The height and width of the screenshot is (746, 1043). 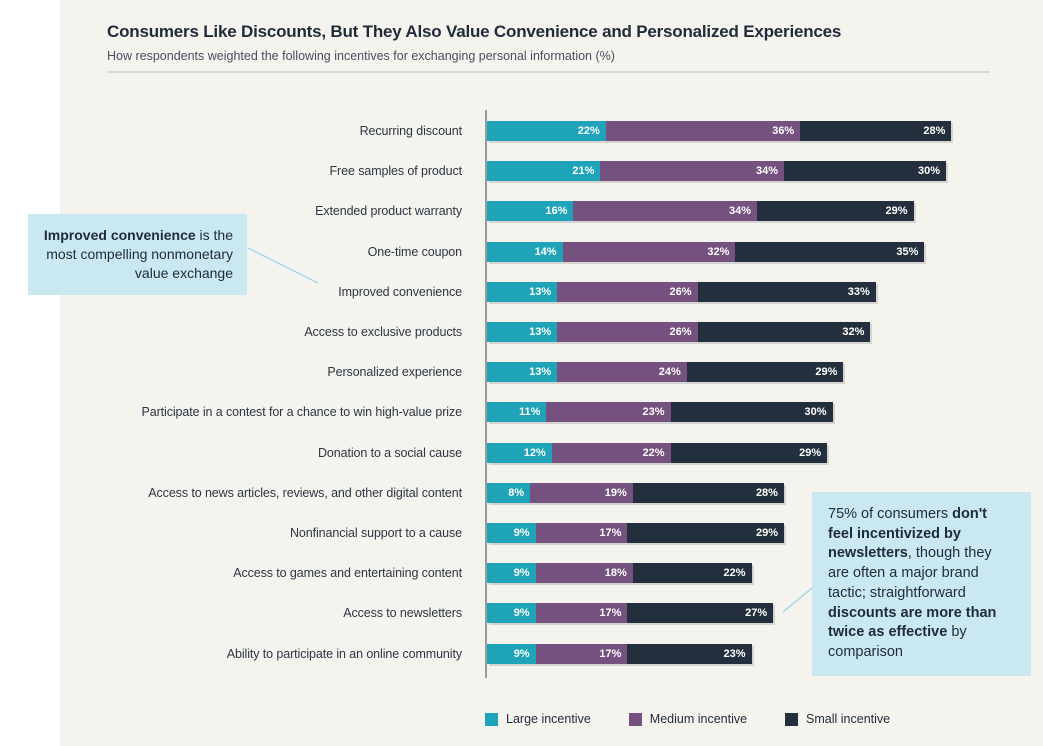 I want to click on stacked-bar: 12% 22% 29%, so click(x=657, y=452).